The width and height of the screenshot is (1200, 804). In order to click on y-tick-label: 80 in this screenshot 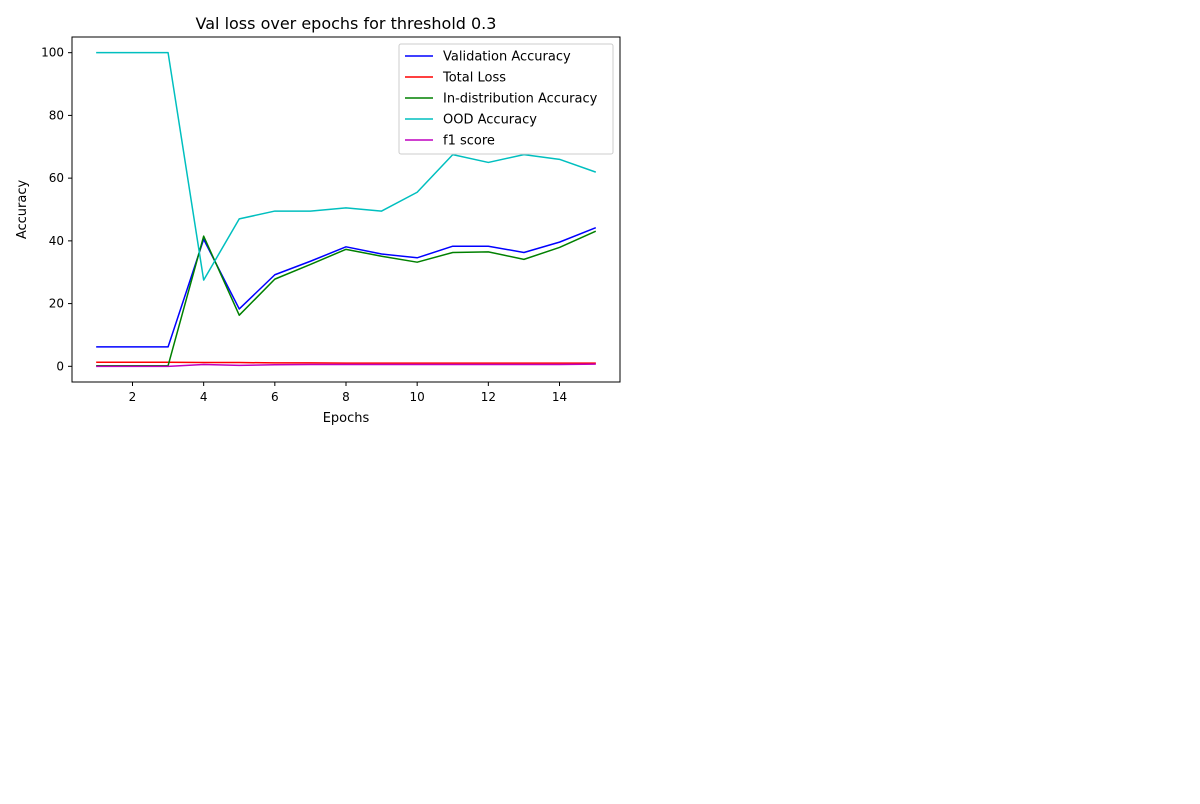, I will do `click(56, 115)`.